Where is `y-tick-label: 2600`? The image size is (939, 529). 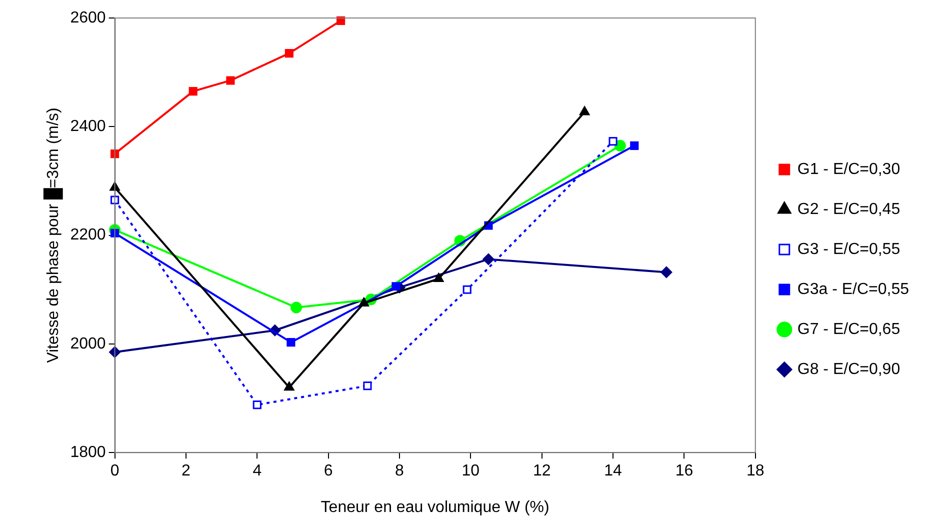 y-tick-label: 2600 is located at coordinates (88, 17).